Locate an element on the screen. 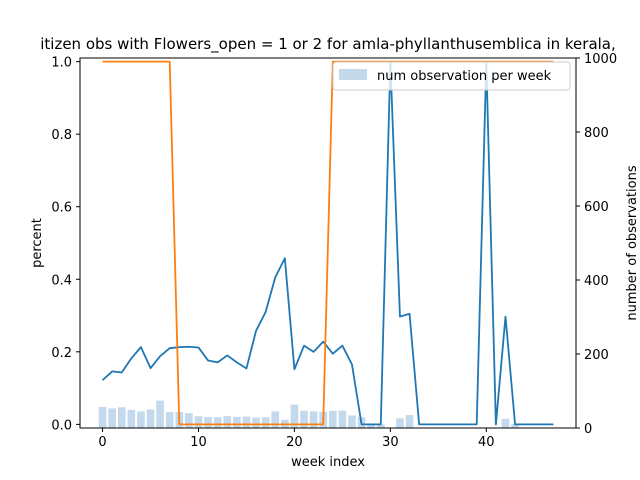  right-y-tick-label: 600 is located at coordinates (596, 207).